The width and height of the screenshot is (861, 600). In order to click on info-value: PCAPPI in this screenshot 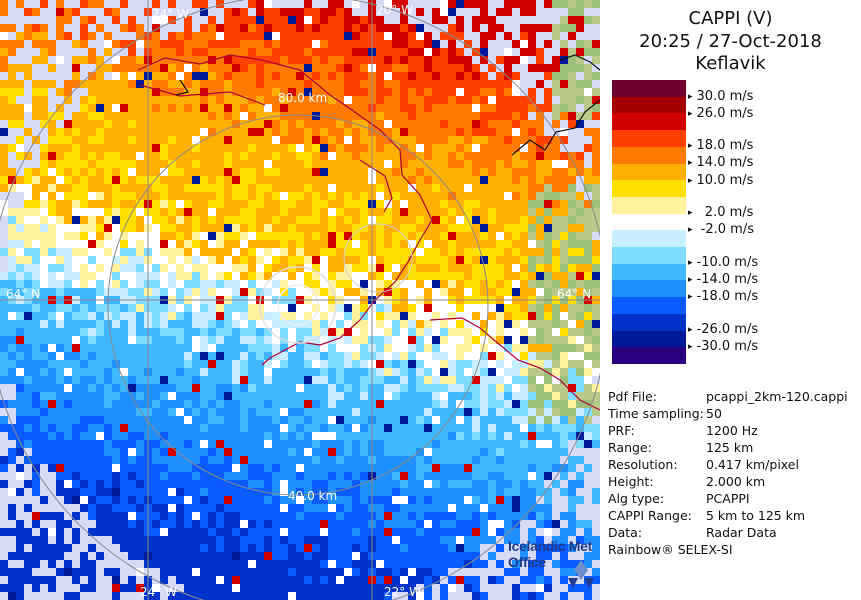, I will do `click(728, 498)`.